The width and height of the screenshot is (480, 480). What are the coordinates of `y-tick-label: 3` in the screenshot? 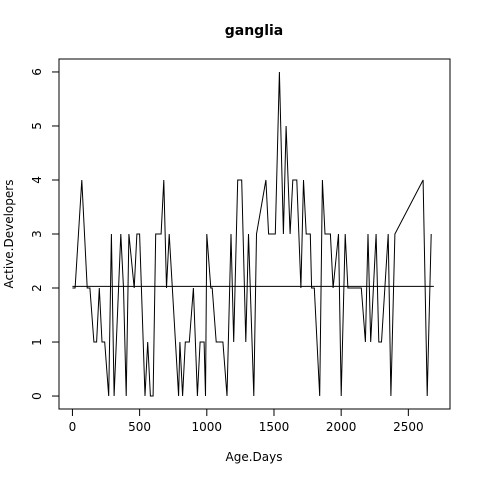 It's located at (37, 234).